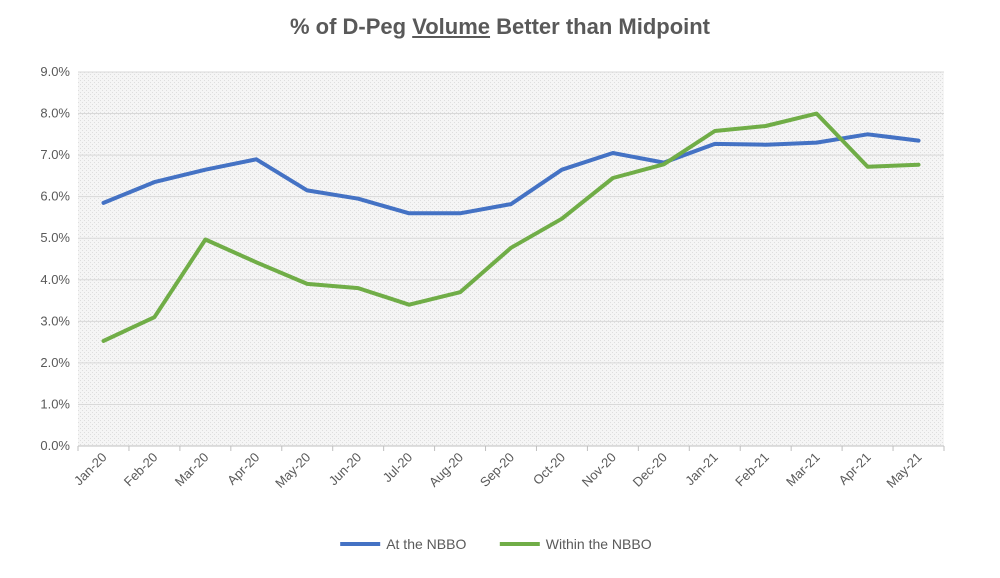 Image resolution: width=1000 pixels, height=578 pixels. Describe the element at coordinates (141, 470) in the screenshot. I see `x-tick-label: Feb-20` at that location.